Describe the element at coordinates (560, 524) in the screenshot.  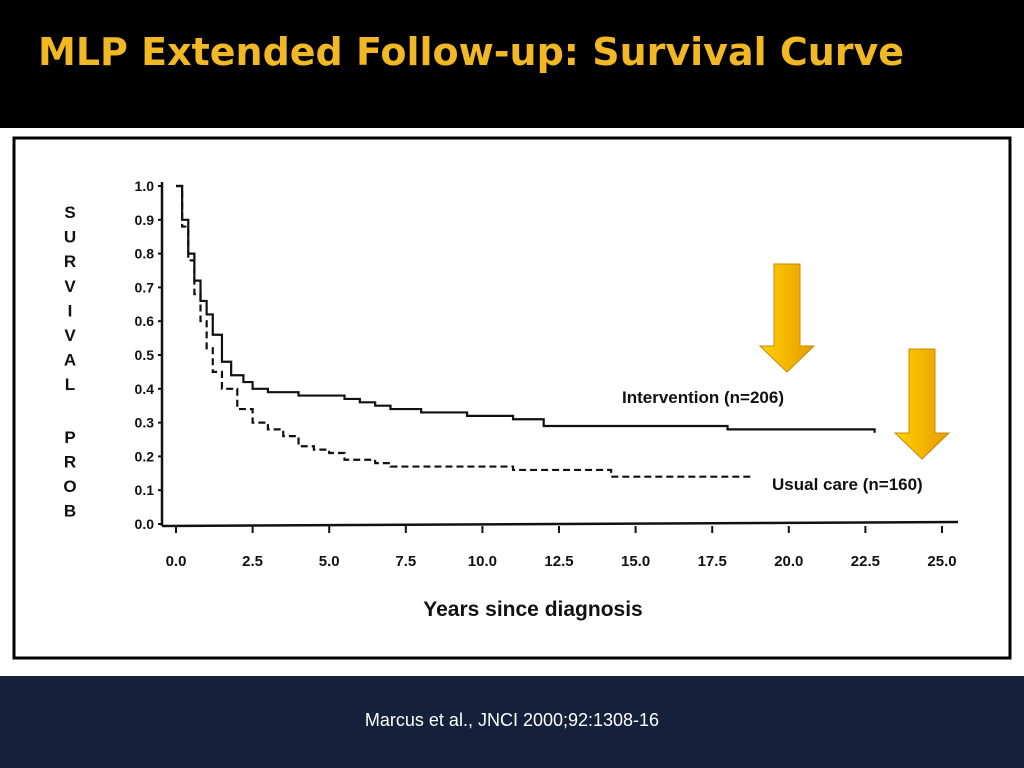
I see `x-axis-line` at that location.